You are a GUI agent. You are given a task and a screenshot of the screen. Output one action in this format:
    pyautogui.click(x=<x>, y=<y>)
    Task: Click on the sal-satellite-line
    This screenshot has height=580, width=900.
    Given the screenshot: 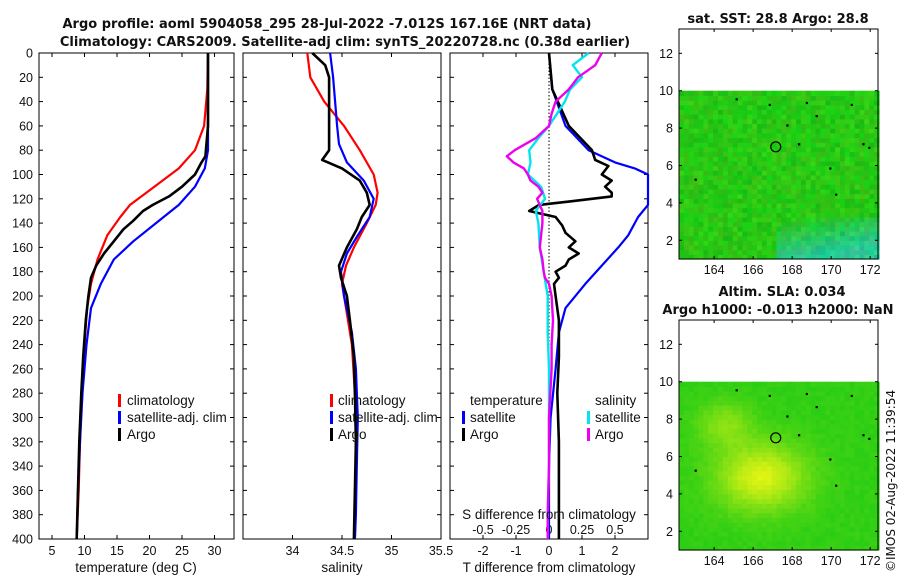 What is the action you would take?
    pyautogui.click(x=352, y=296)
    